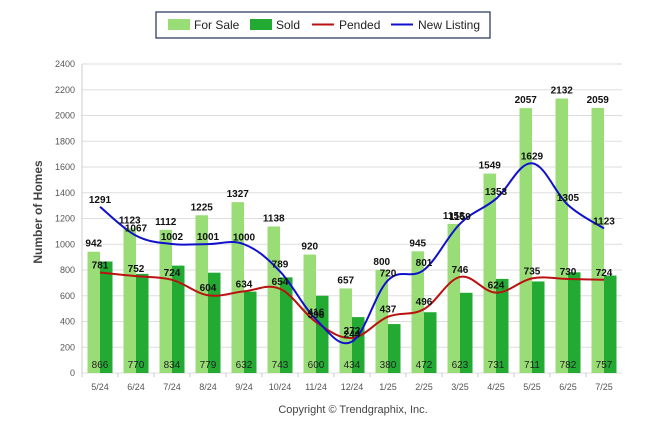  I want to click on data-label-pended: 735, so click(532, 271).